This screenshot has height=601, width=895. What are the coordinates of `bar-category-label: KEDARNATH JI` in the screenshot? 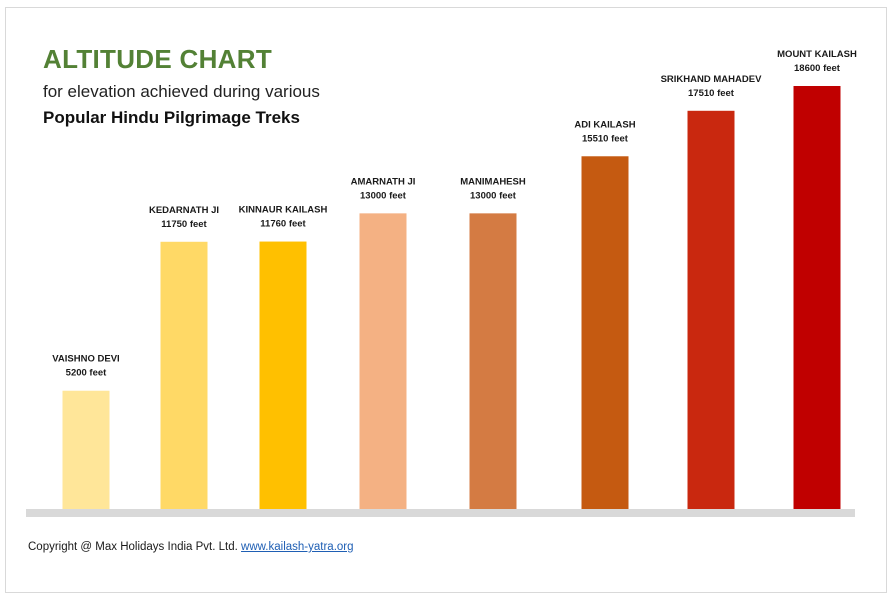 It's located at (184, 210).